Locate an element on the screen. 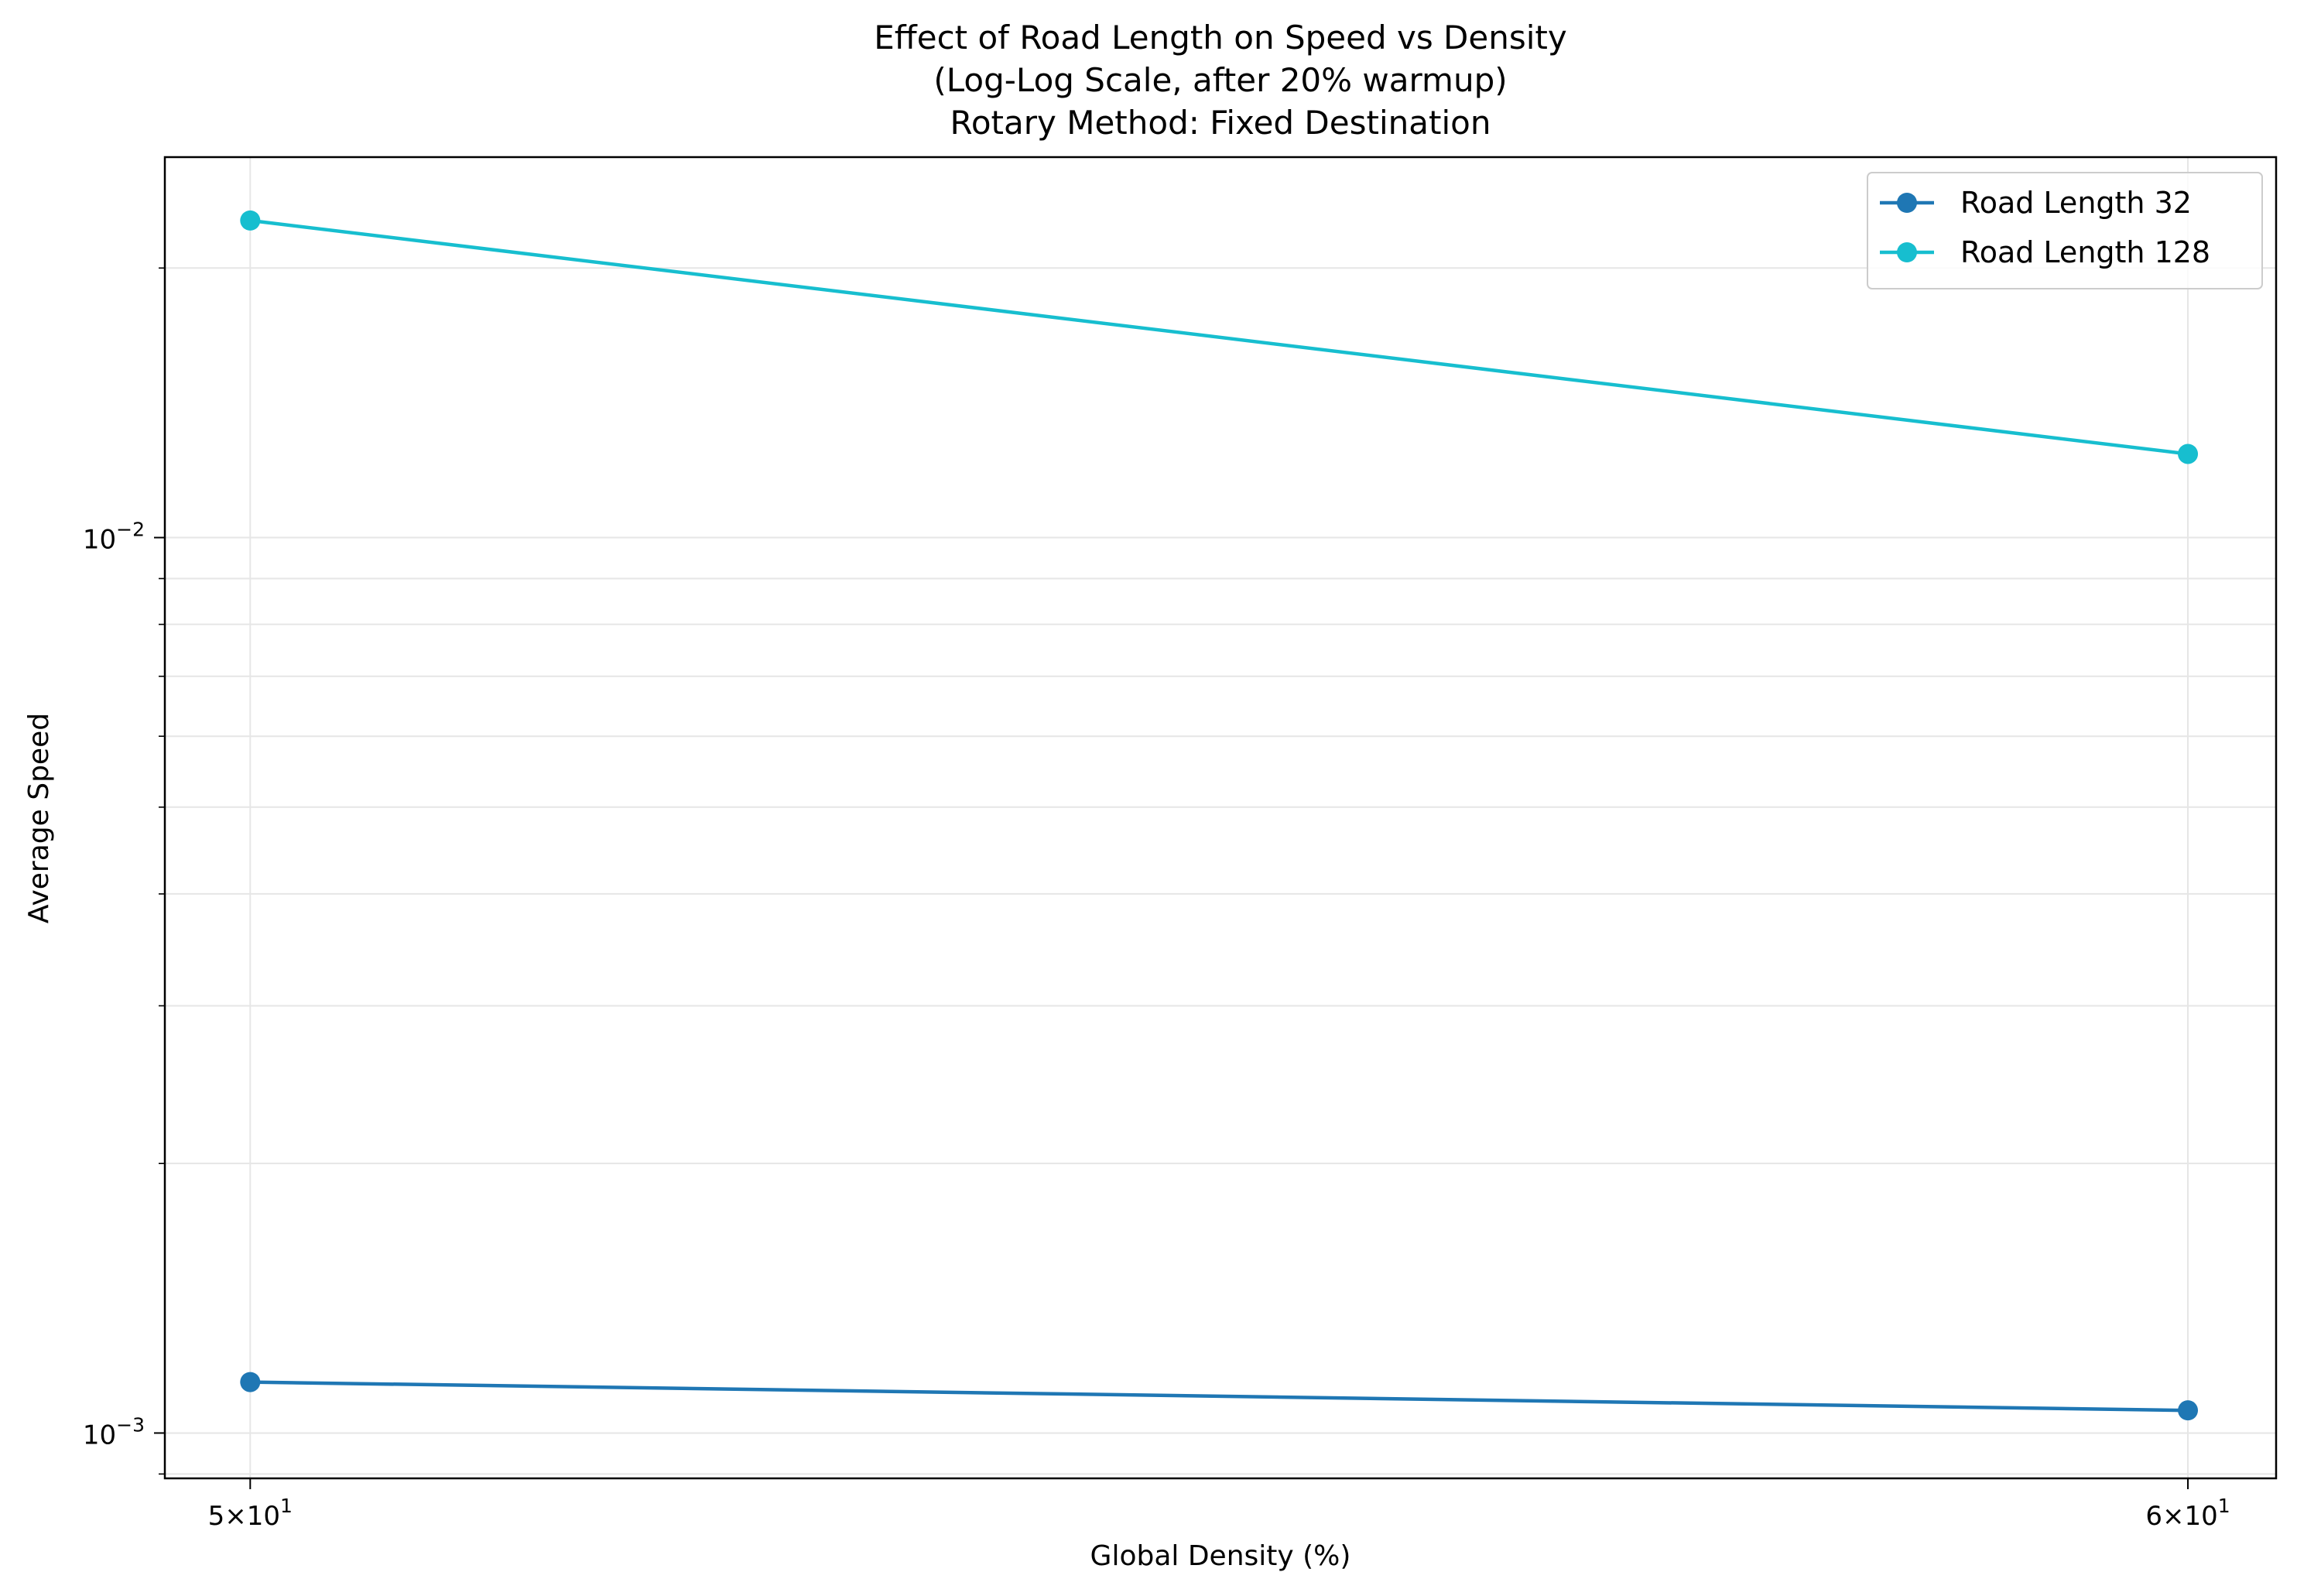  legend-label: Road Length 128 is located at coordinates (2085, 252).